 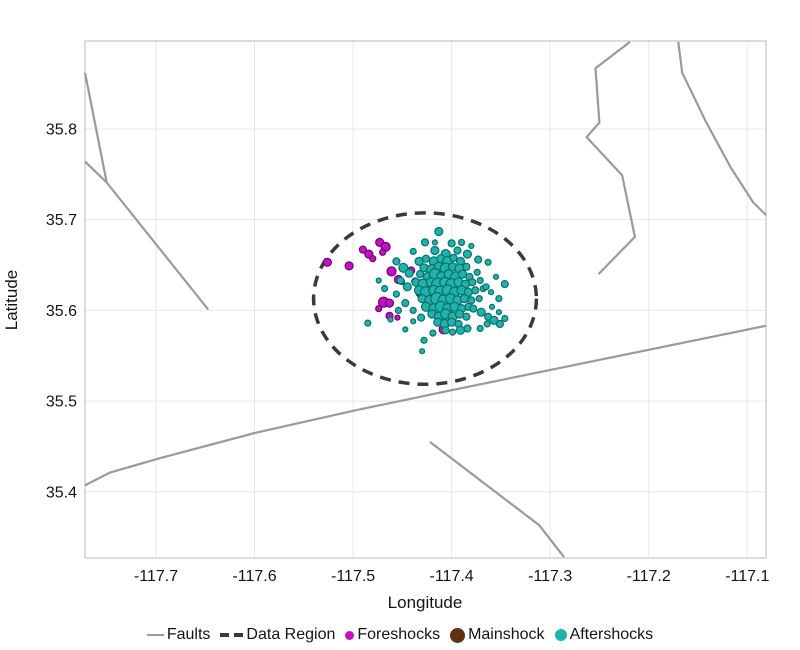 What do you see at coordinates (425, 602) in the screenshot?
I see `x-axis-label: Longitude` at bounding box center [425, 602].